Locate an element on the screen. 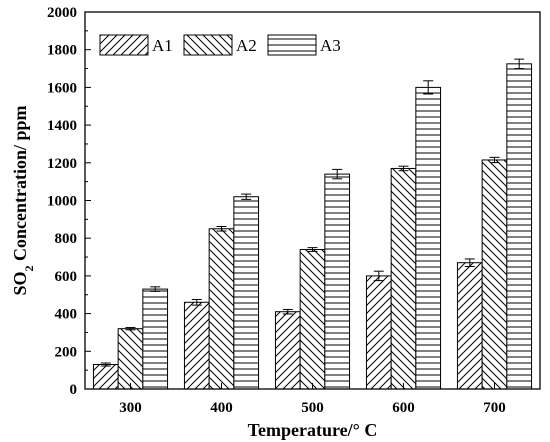 This screenshot has height=442, width=550. y-axis: 0 200 400 600 800 1000 1200 1400 1600 1800 2000 is located at coordinates (69, 201).